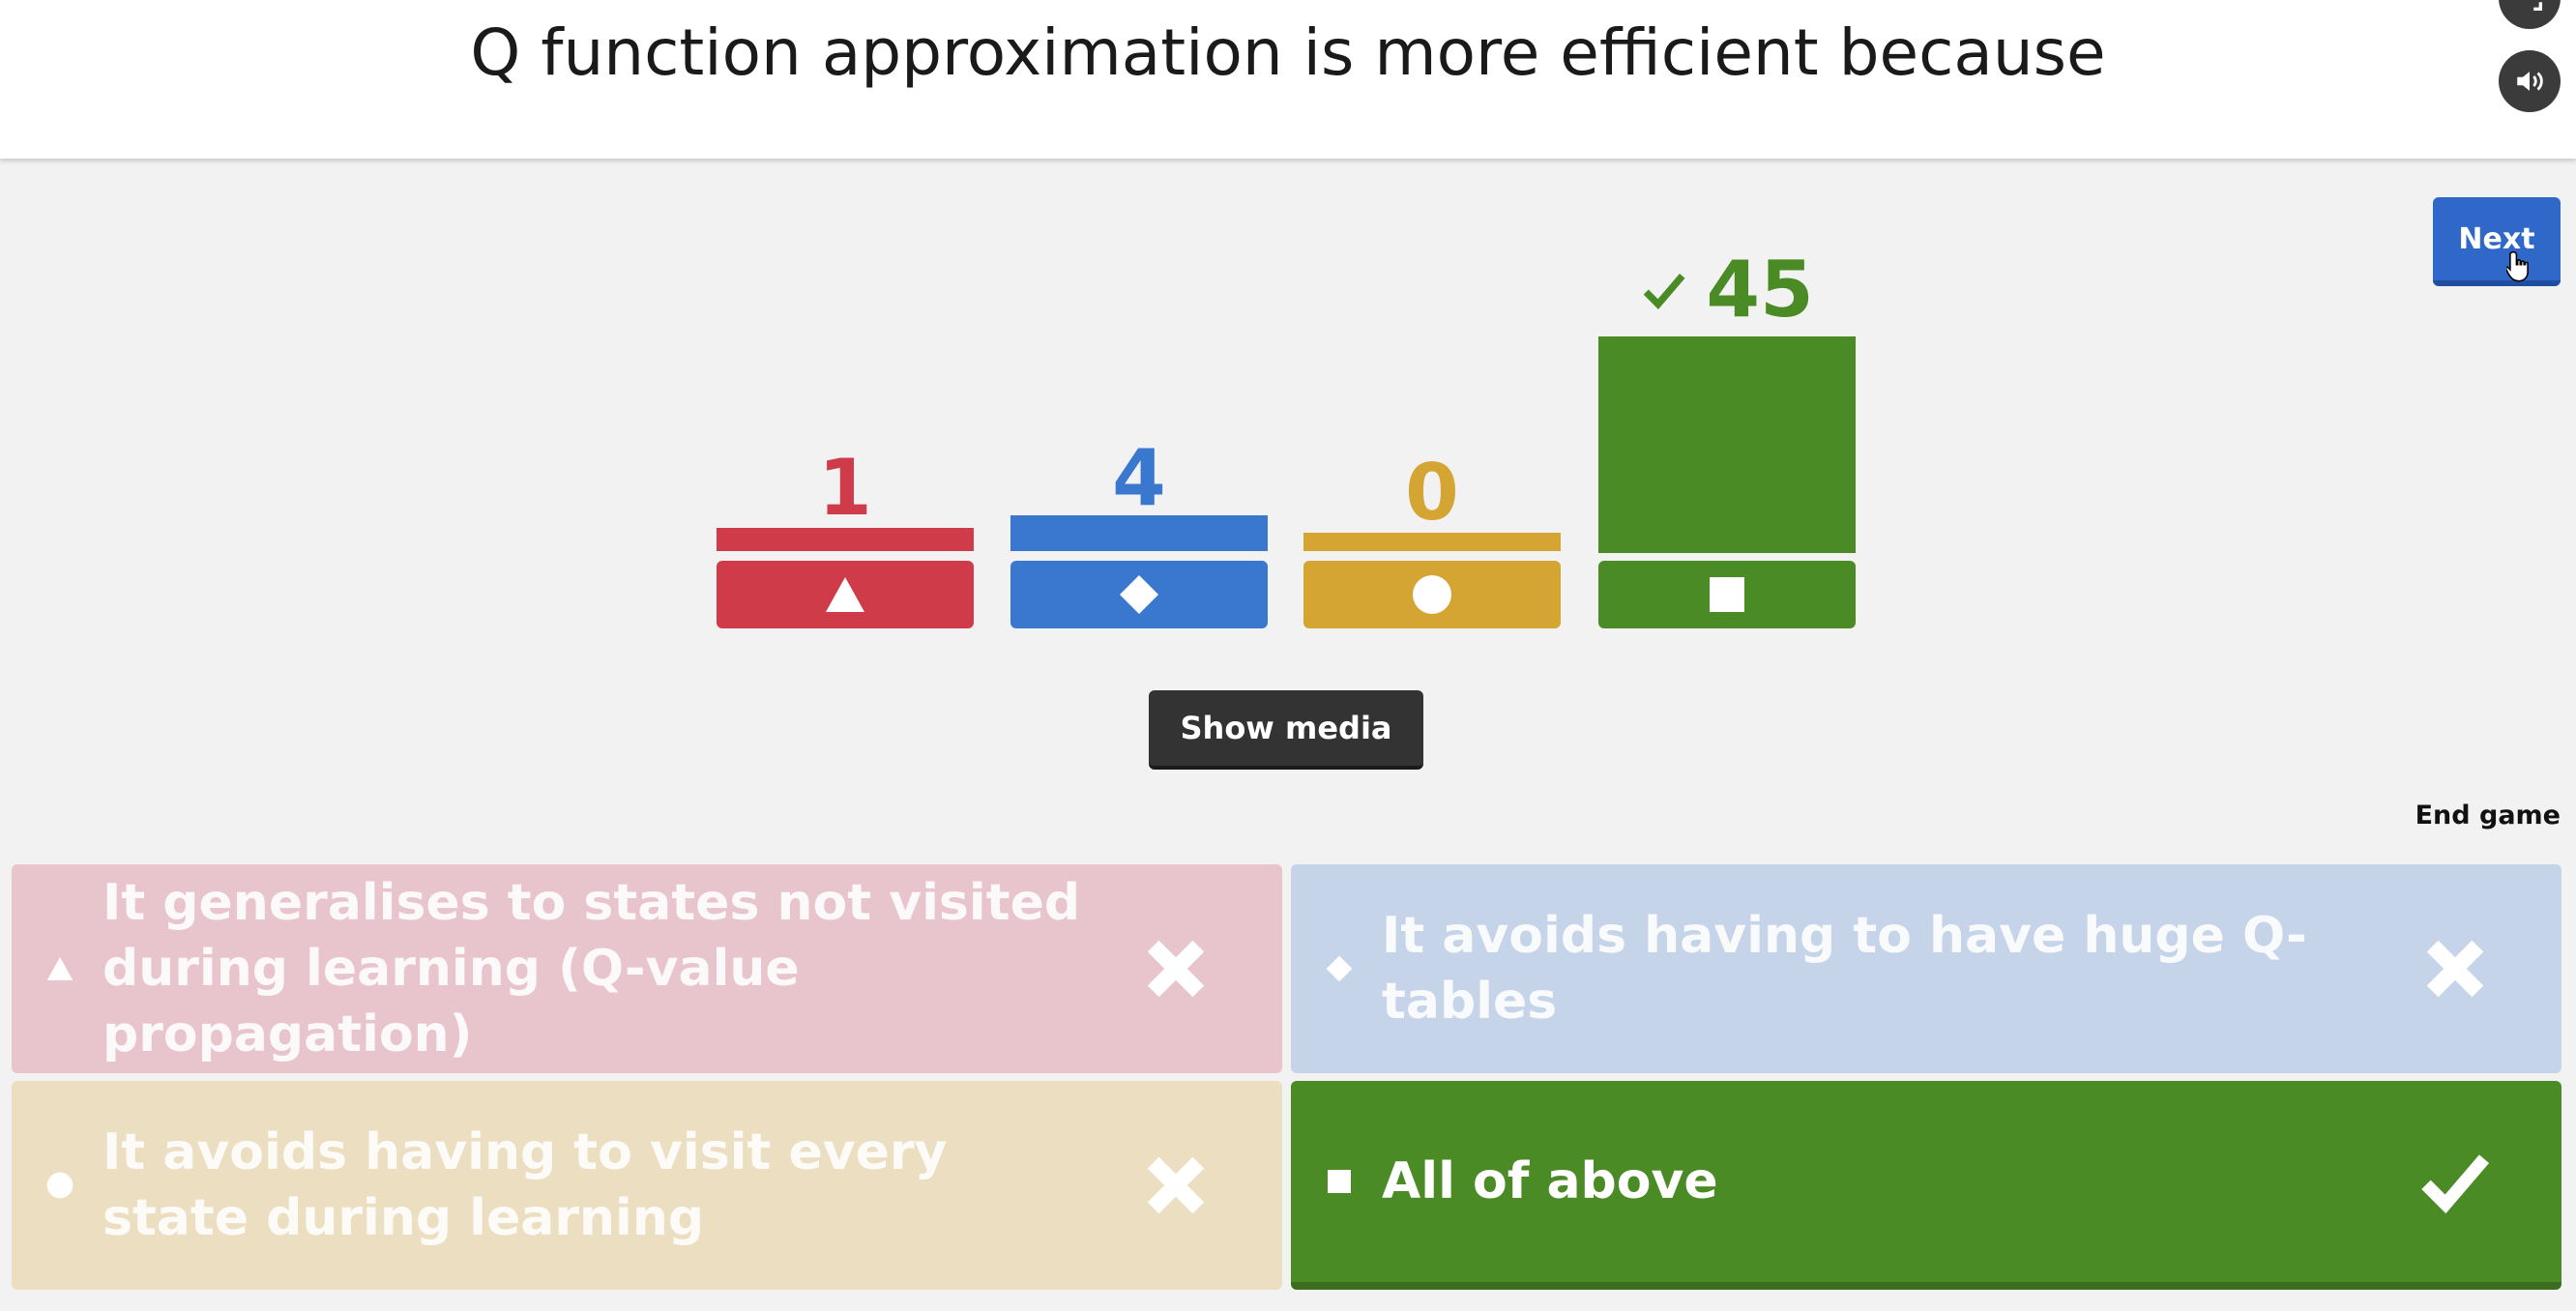  I want to click on result-bar-circle: 0, so click(1432, 539).